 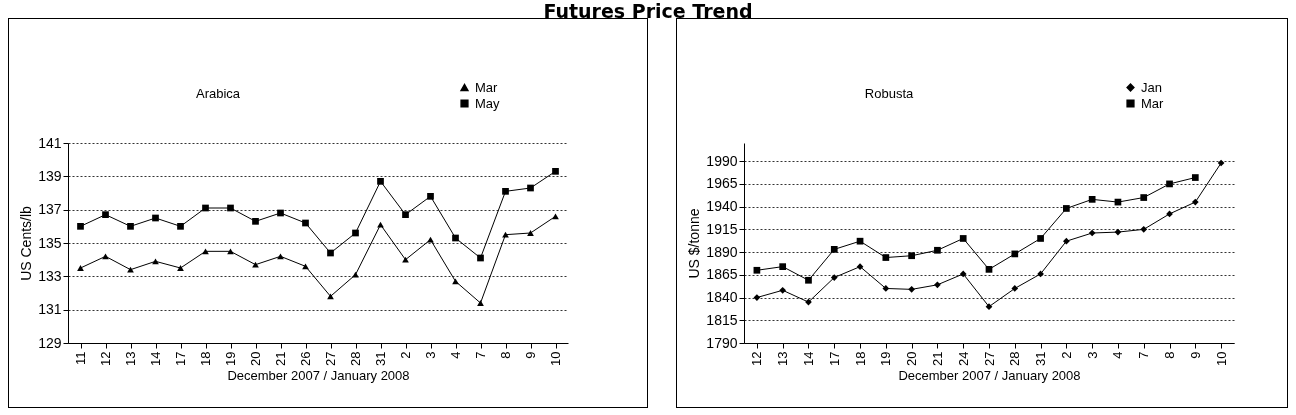 I want to click on x-tick-label: 19, so click(x=886, y=358).